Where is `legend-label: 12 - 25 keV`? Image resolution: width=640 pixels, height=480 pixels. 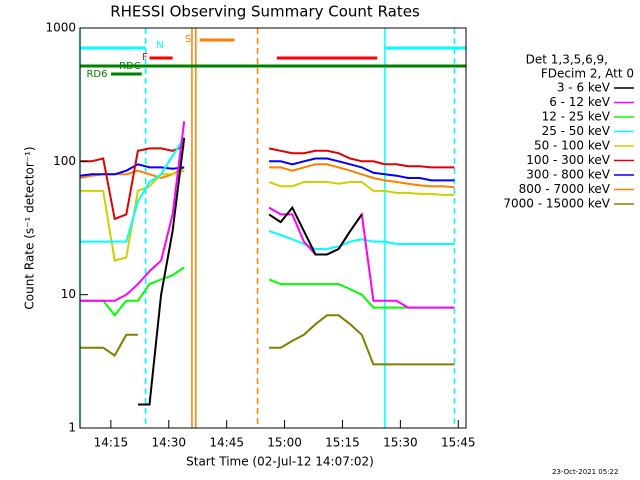 legend-label: 12 - 25 keV is located at coordinates (576, 117).